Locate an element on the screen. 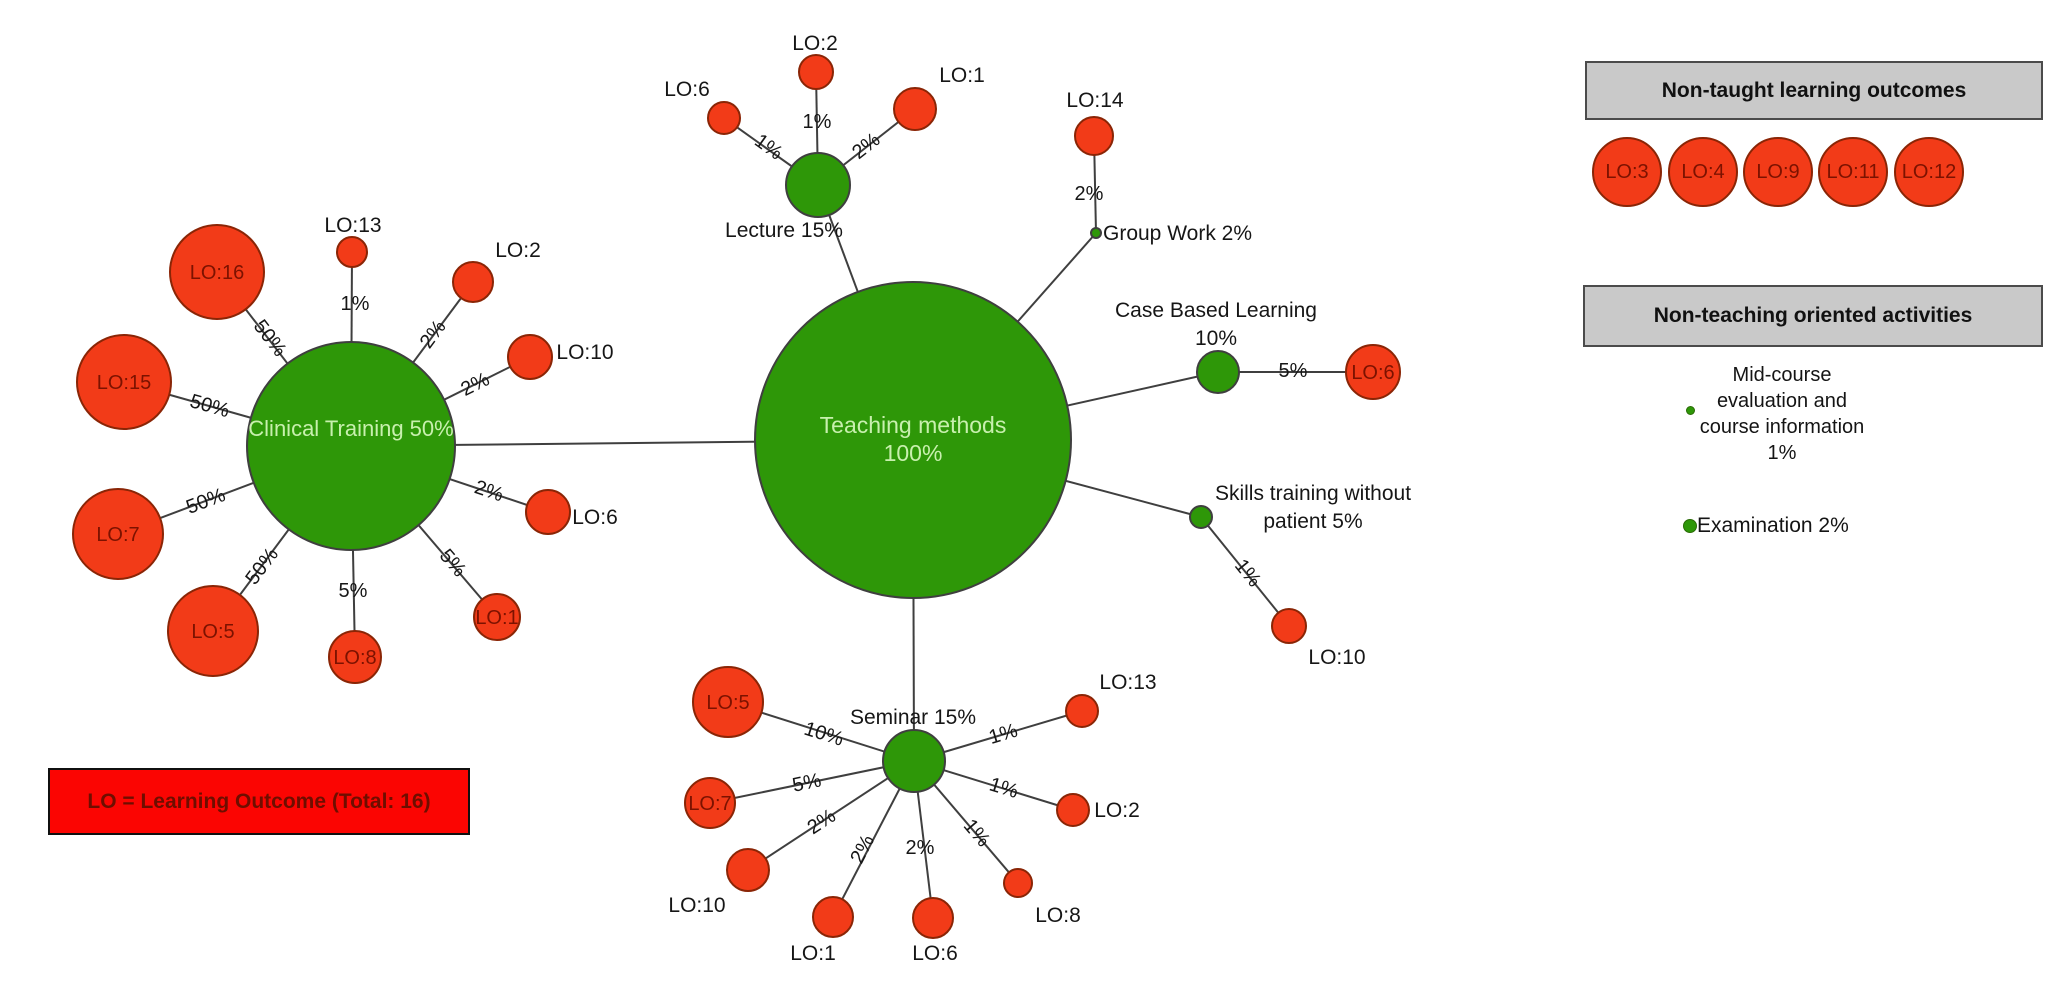 The image size is (2059, 1001). label-gw: Group Work 2% is located at coordinates (1177, 233).